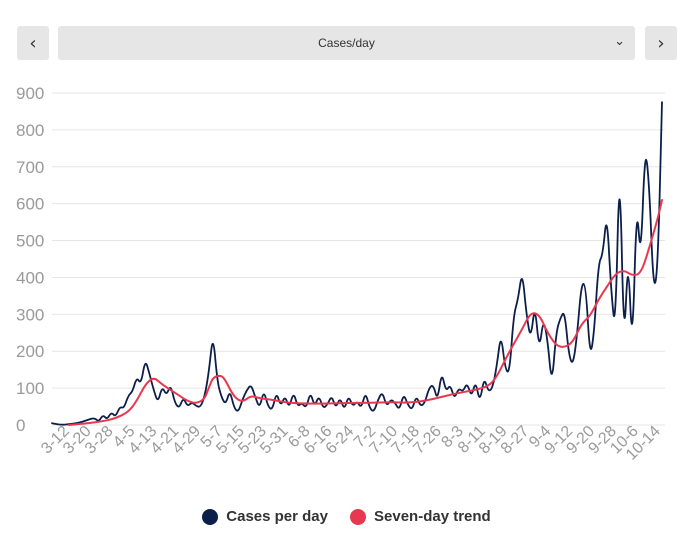 The width and height of the screenshot is (693, 543). I want to click on legend: Cases per day Seven-day trend, so click(346, 516).